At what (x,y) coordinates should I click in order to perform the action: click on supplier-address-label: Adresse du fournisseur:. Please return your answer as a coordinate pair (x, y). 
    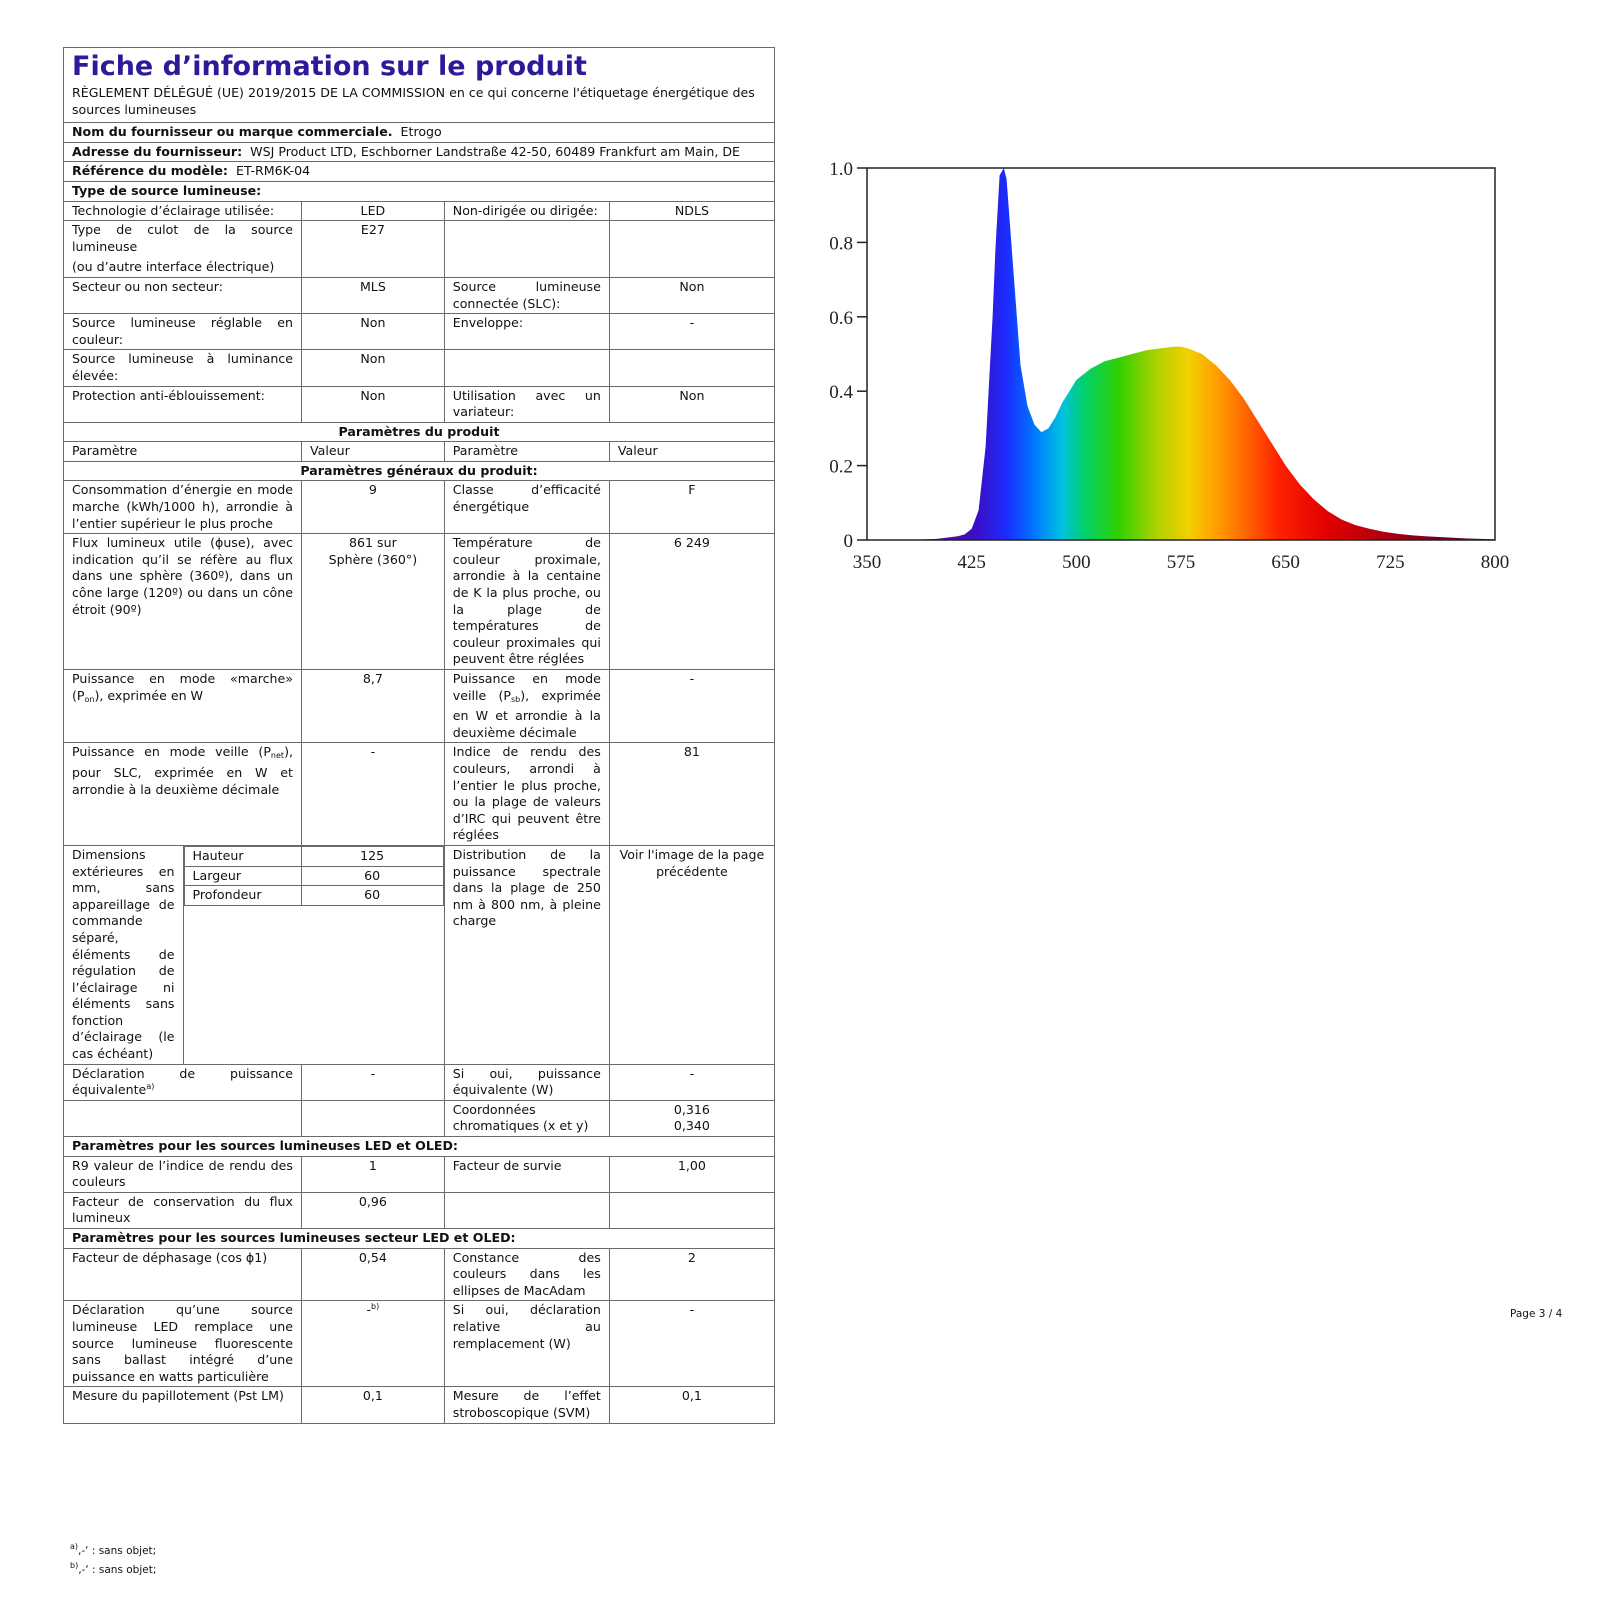
    Looking at the image, I should click on (157, 151).